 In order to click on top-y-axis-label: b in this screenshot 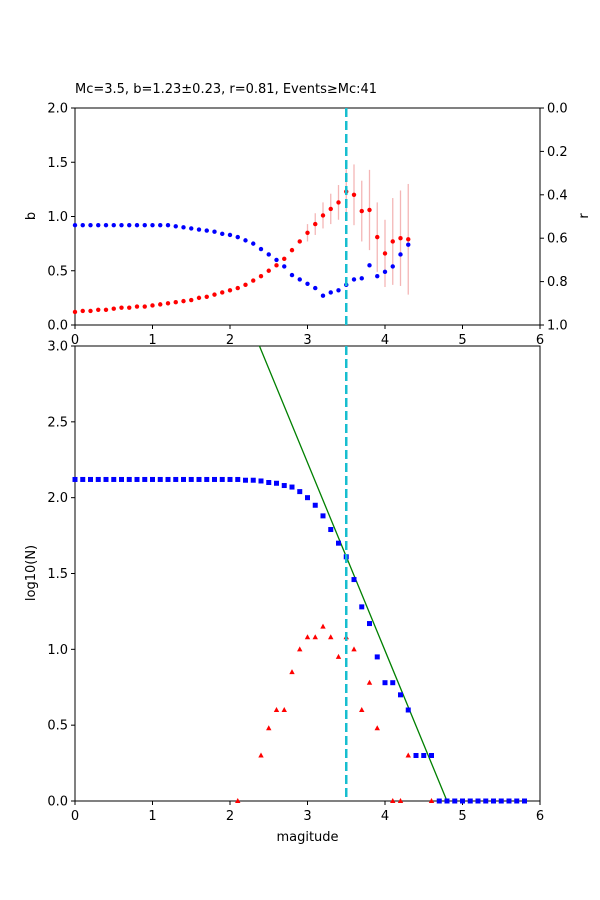, I will do `click(31, 216)`.